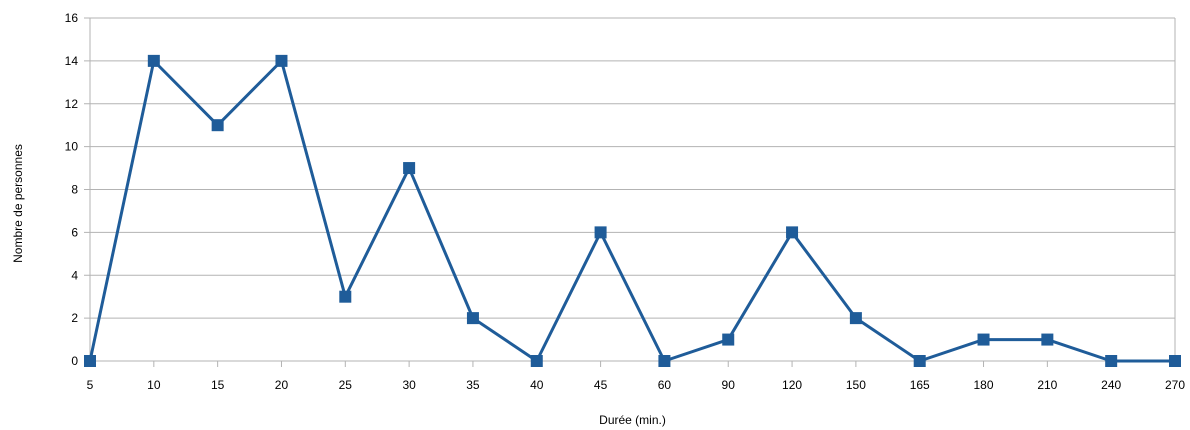 The image size is (1190, 430). Describe the element at coordinates (72, 147) in the screenshot. I see `y-tick-label: 10` at that location.